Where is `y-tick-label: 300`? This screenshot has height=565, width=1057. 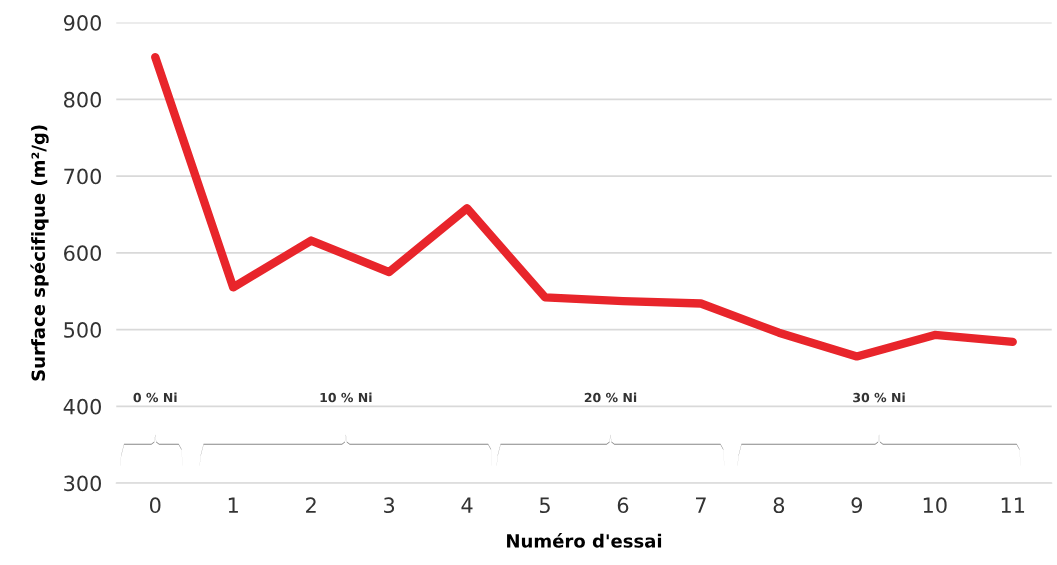
y-tick-label: 300 is located at coordinates (82, 483).